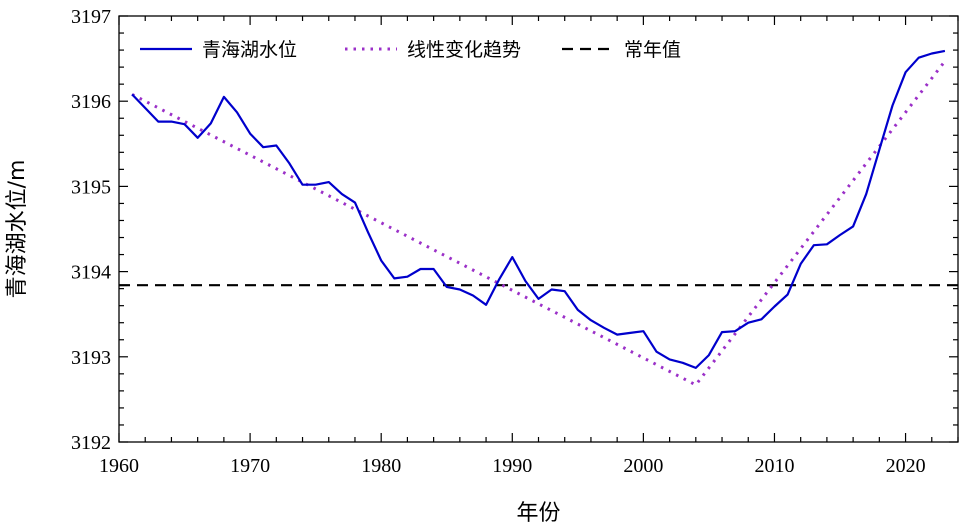 This screenshot has width=971, height=527. What do you see at coordinates (91, 358) in the screenshot?
I see `y-tick-label: 3193` at bounding box center [91, 358].